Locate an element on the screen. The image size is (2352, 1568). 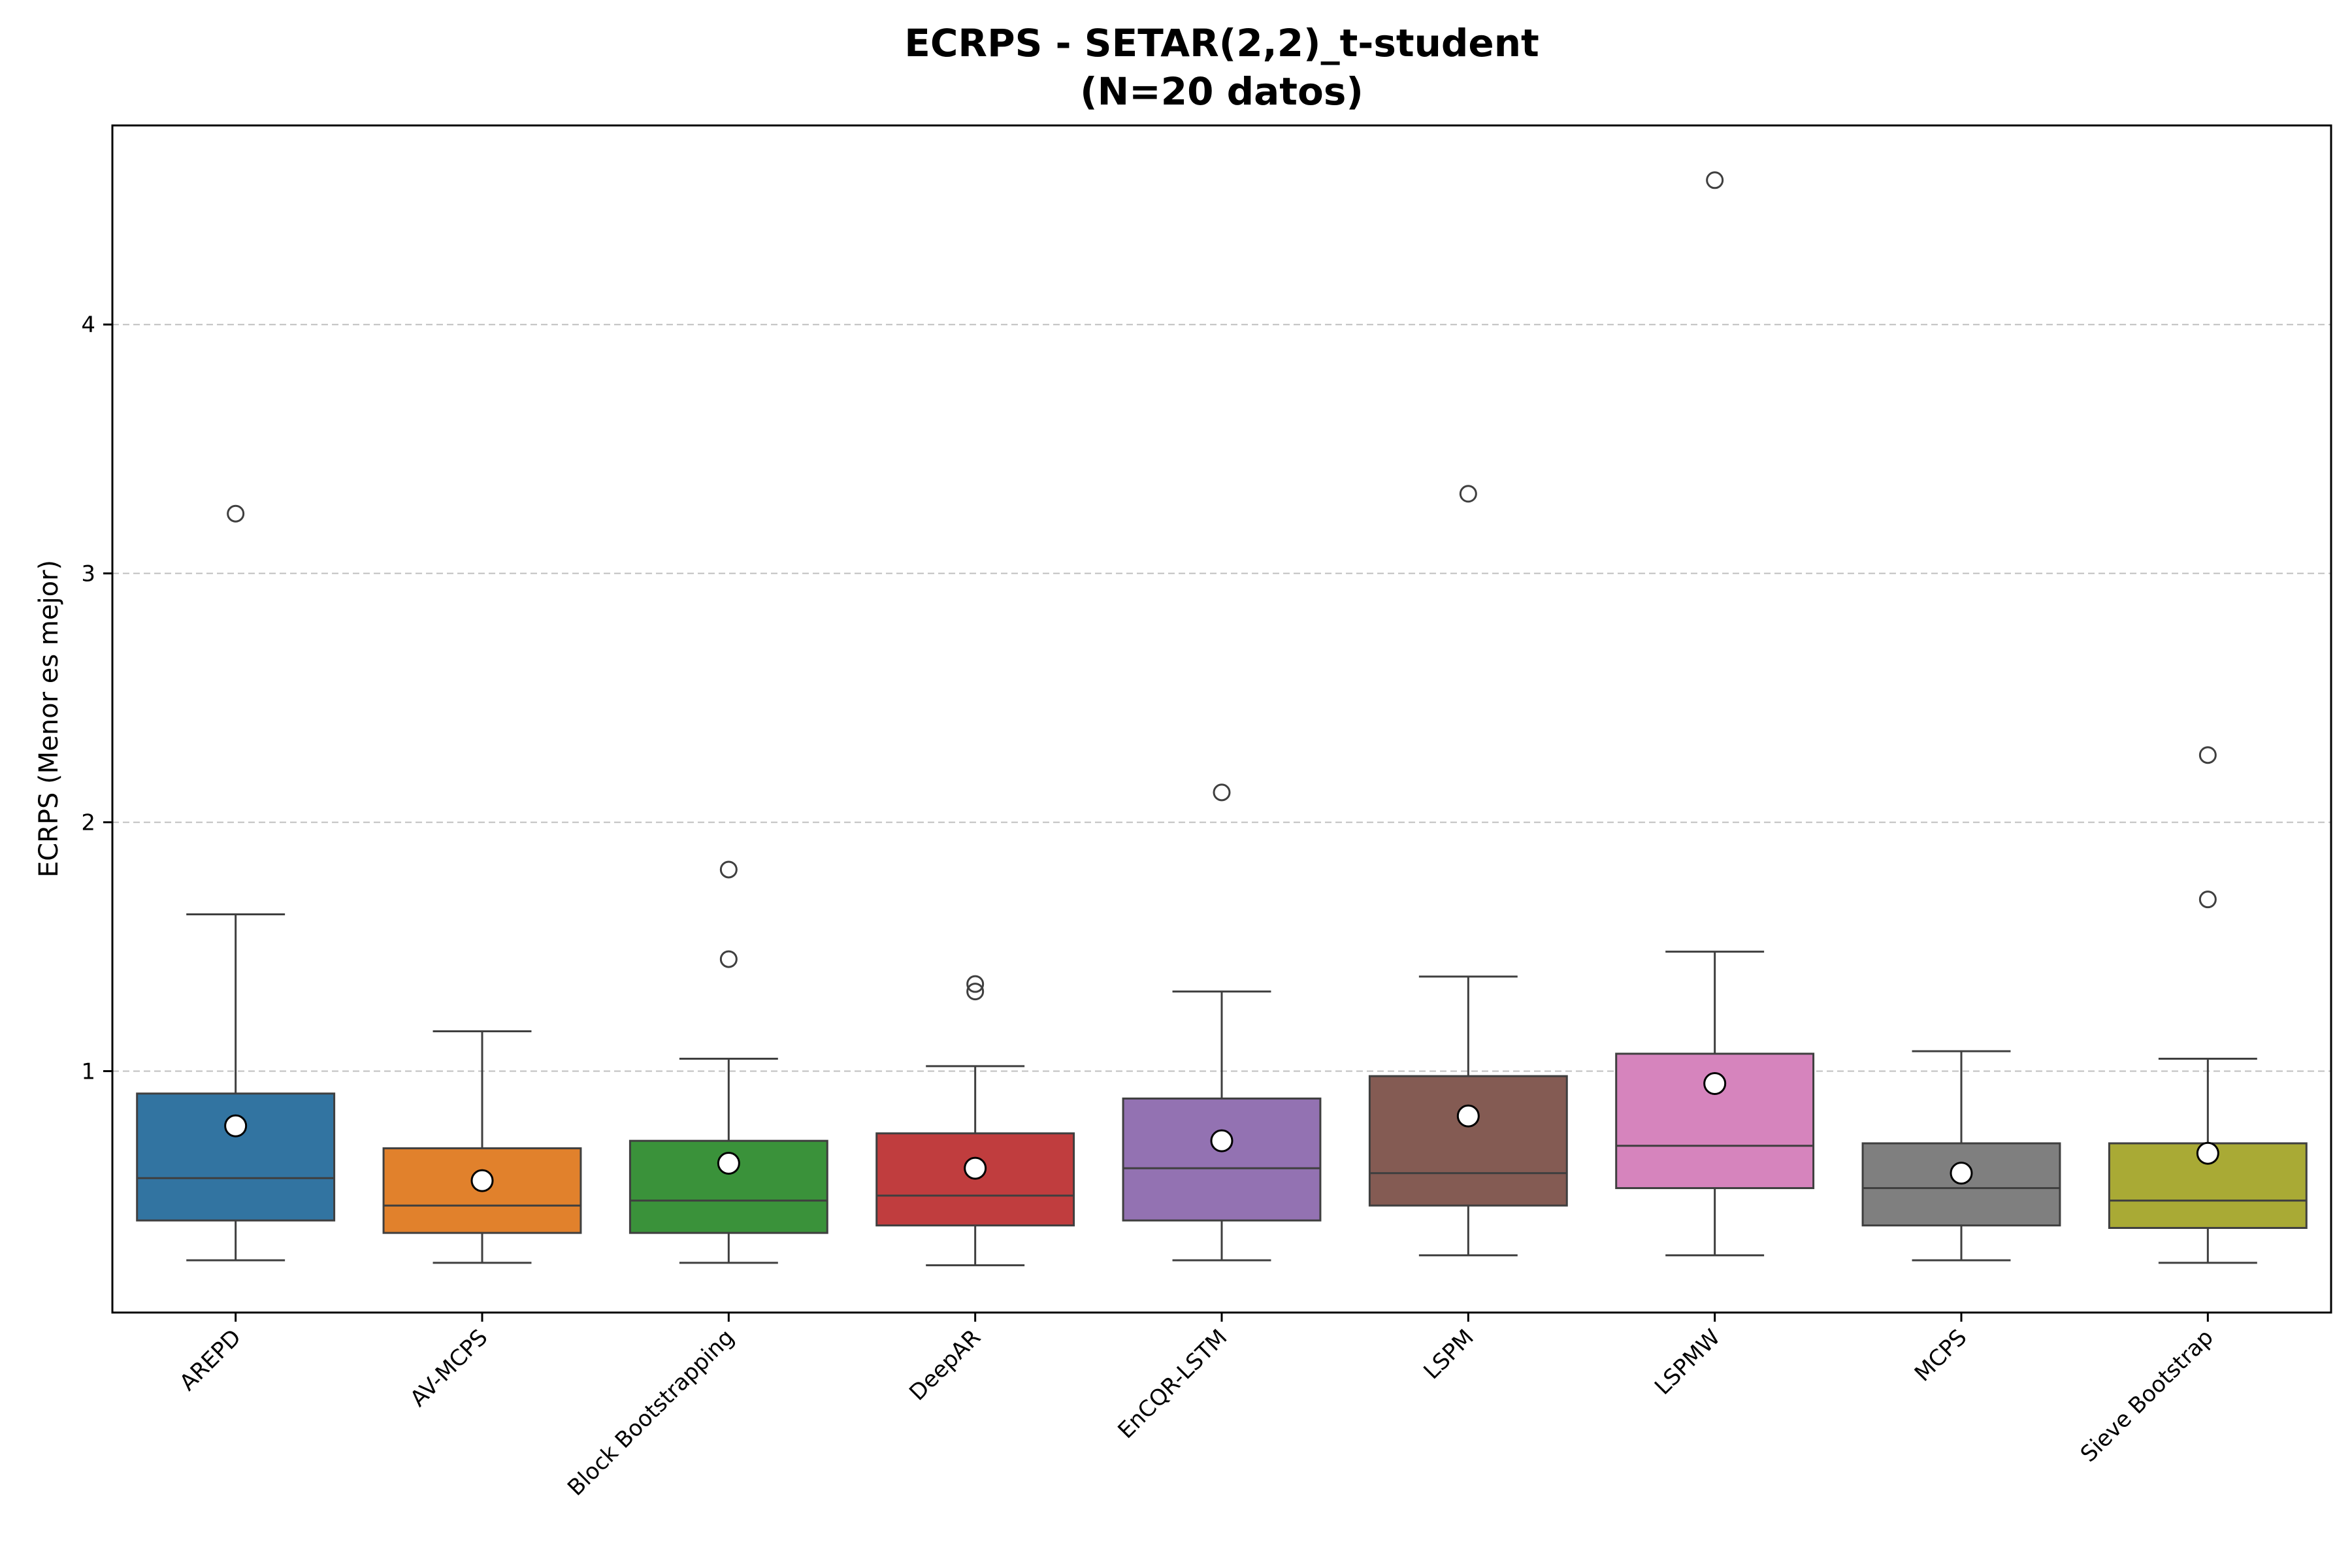
x-tick-label: LSPM is located at coordinates (1449, 1354).